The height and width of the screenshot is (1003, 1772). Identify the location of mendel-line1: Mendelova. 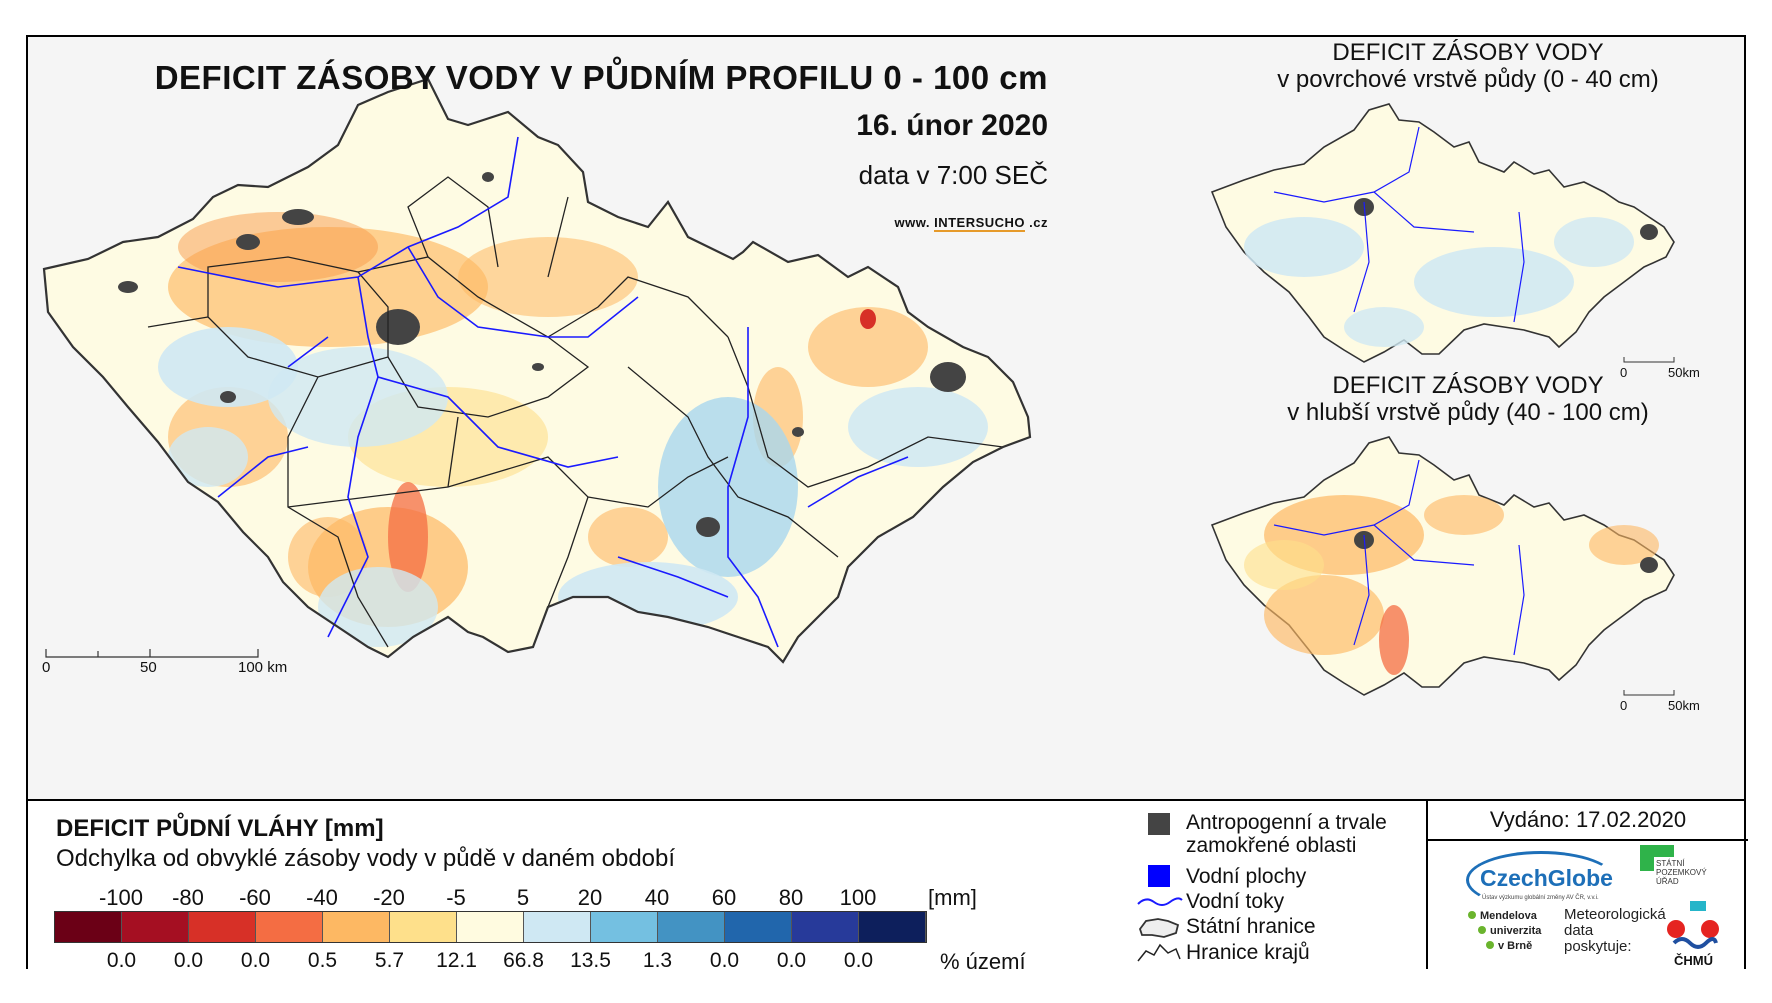
(1508, 916).